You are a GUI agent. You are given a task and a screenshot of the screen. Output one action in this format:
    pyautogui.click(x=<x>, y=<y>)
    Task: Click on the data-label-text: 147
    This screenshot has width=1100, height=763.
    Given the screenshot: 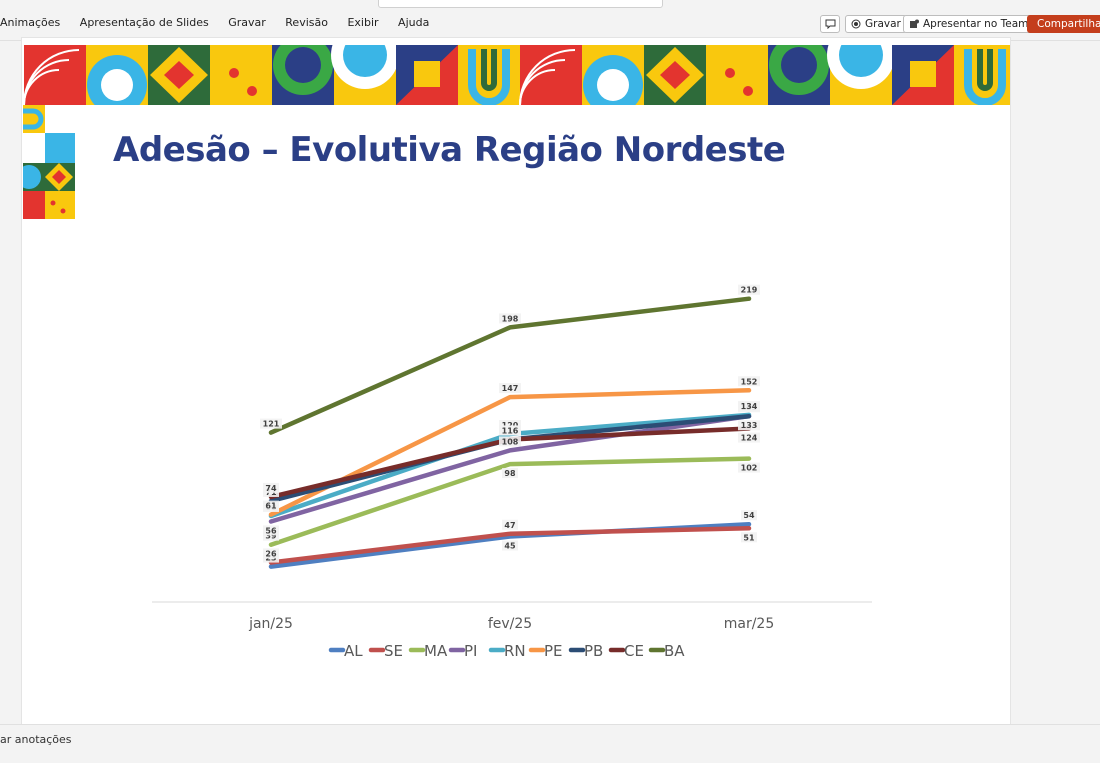 What is the action you would take?
    pyautogui.click(x=510, y=388)
    